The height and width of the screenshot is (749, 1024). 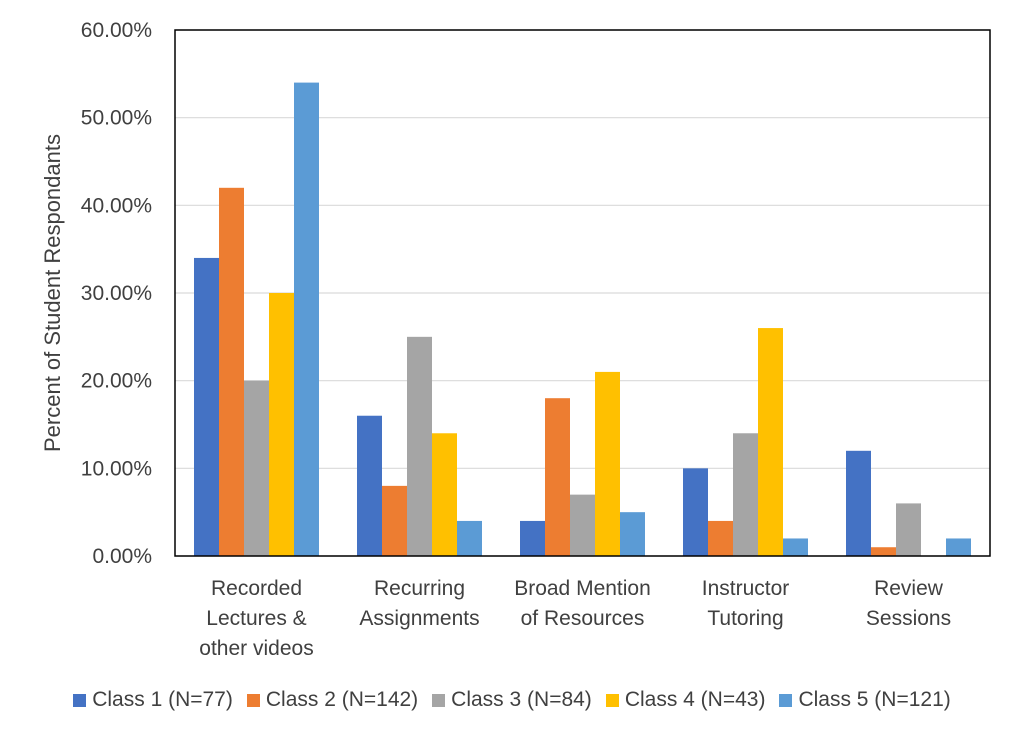 I want to click on x-category-label: Instructor Tutoring, so click(x=746, y=603).